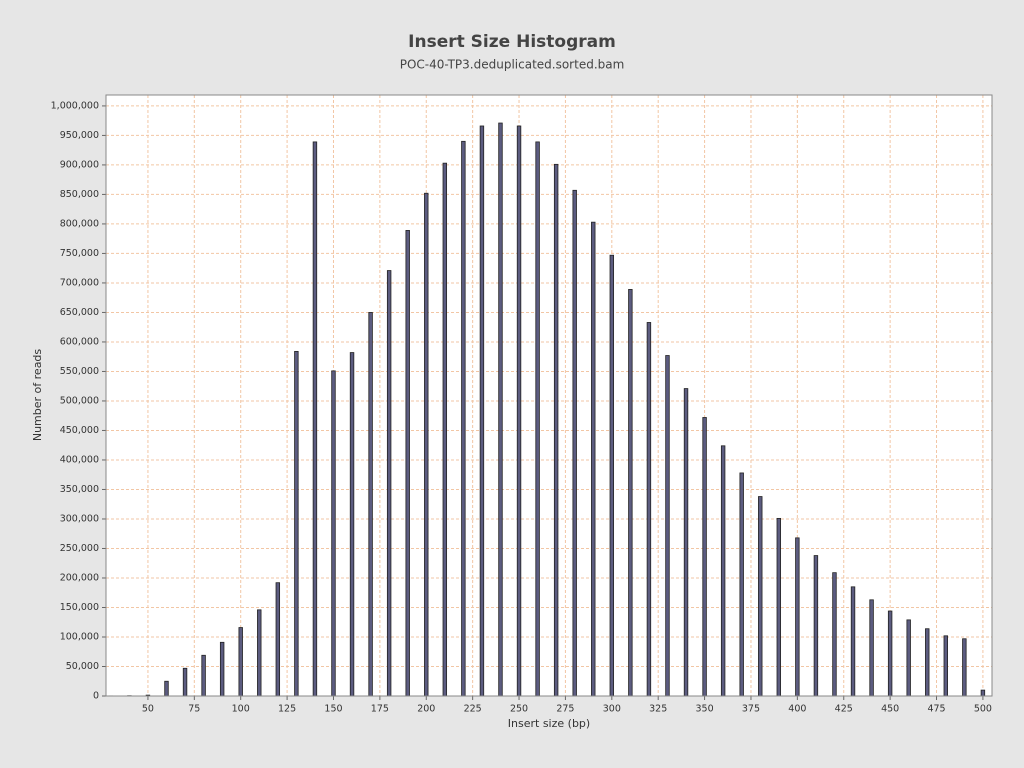  Describe the element at coordinates (96, 696) in the screenshot. I see `y-tick-label: 0` at that location.